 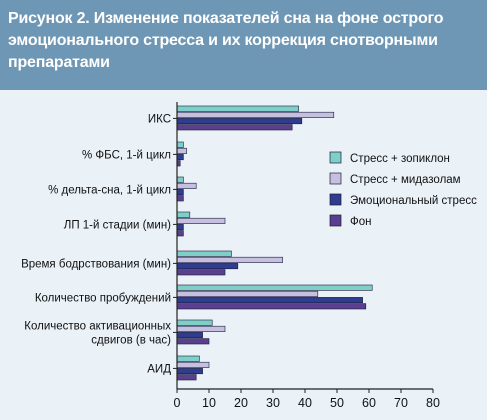 I want to click on x-tick-label: 40, so click(x=305, y=403).